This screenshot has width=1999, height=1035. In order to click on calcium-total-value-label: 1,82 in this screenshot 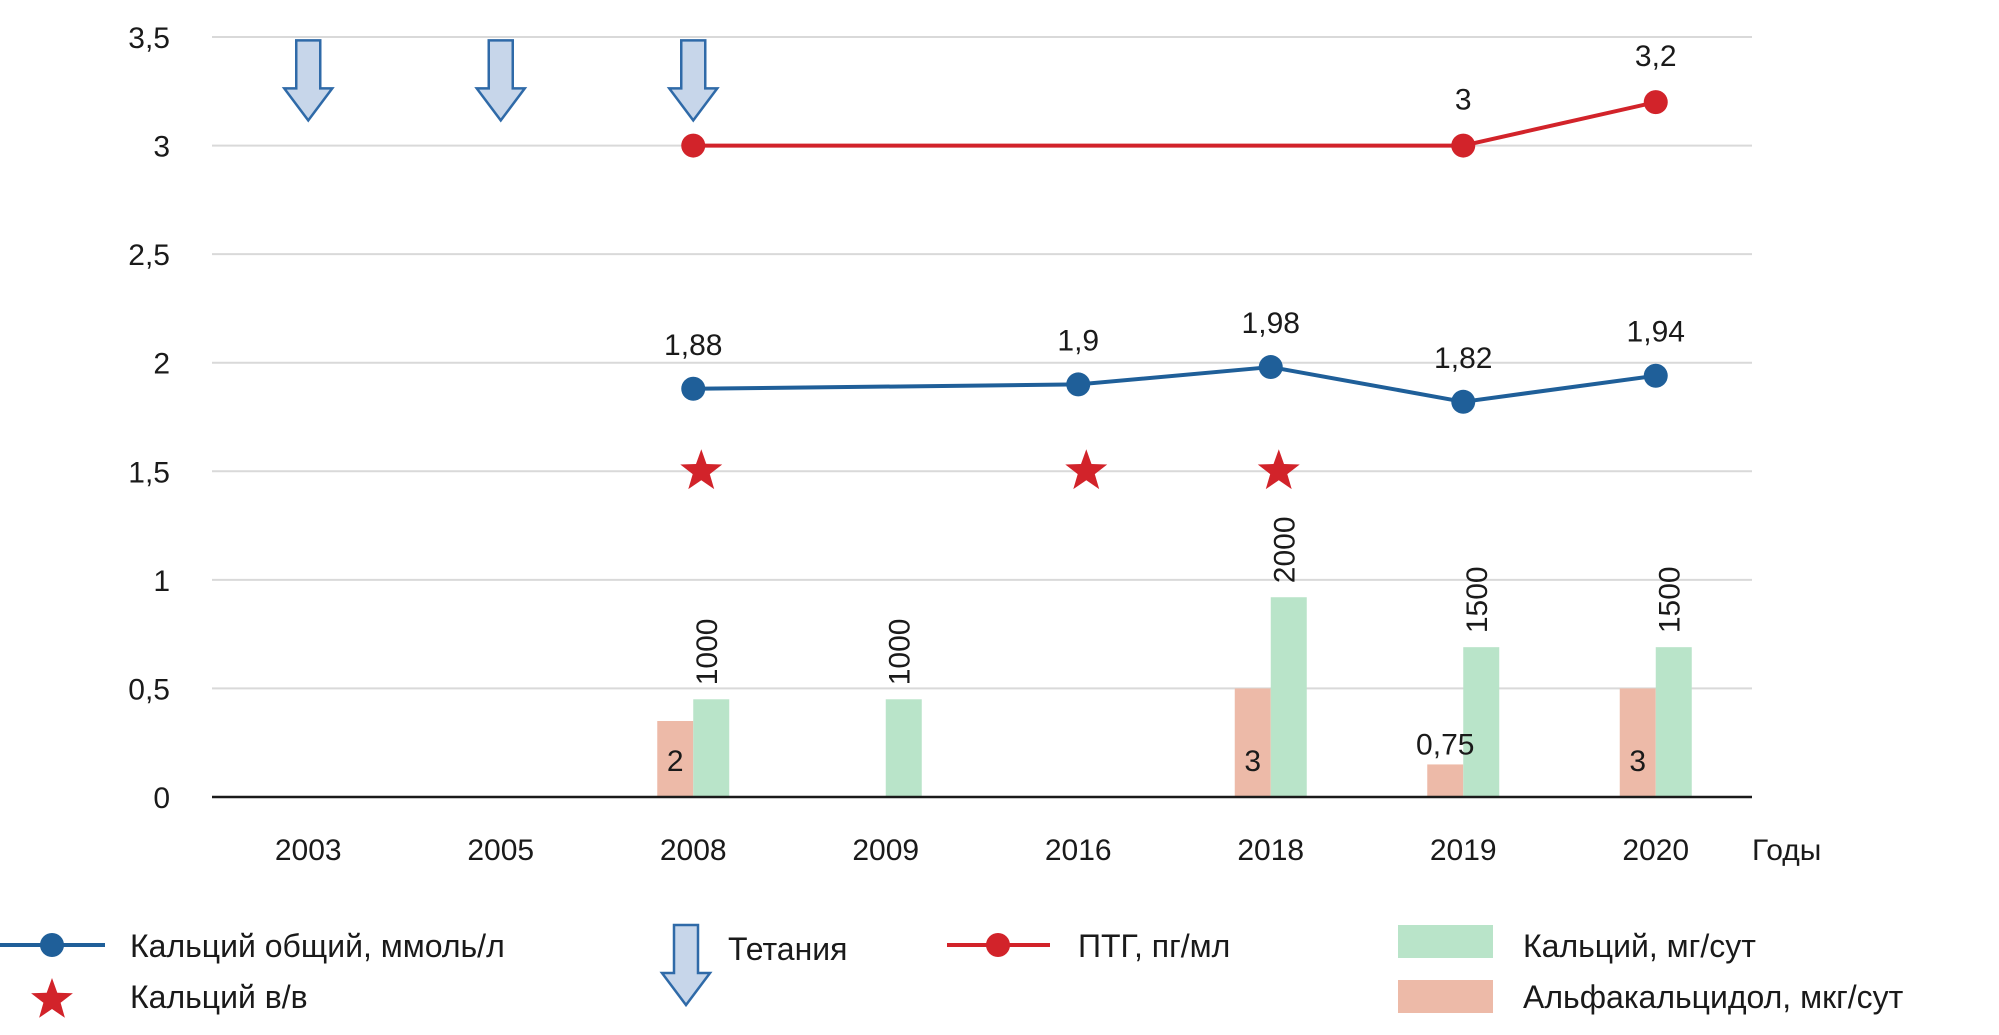, I will do `click(1463, 358)`.